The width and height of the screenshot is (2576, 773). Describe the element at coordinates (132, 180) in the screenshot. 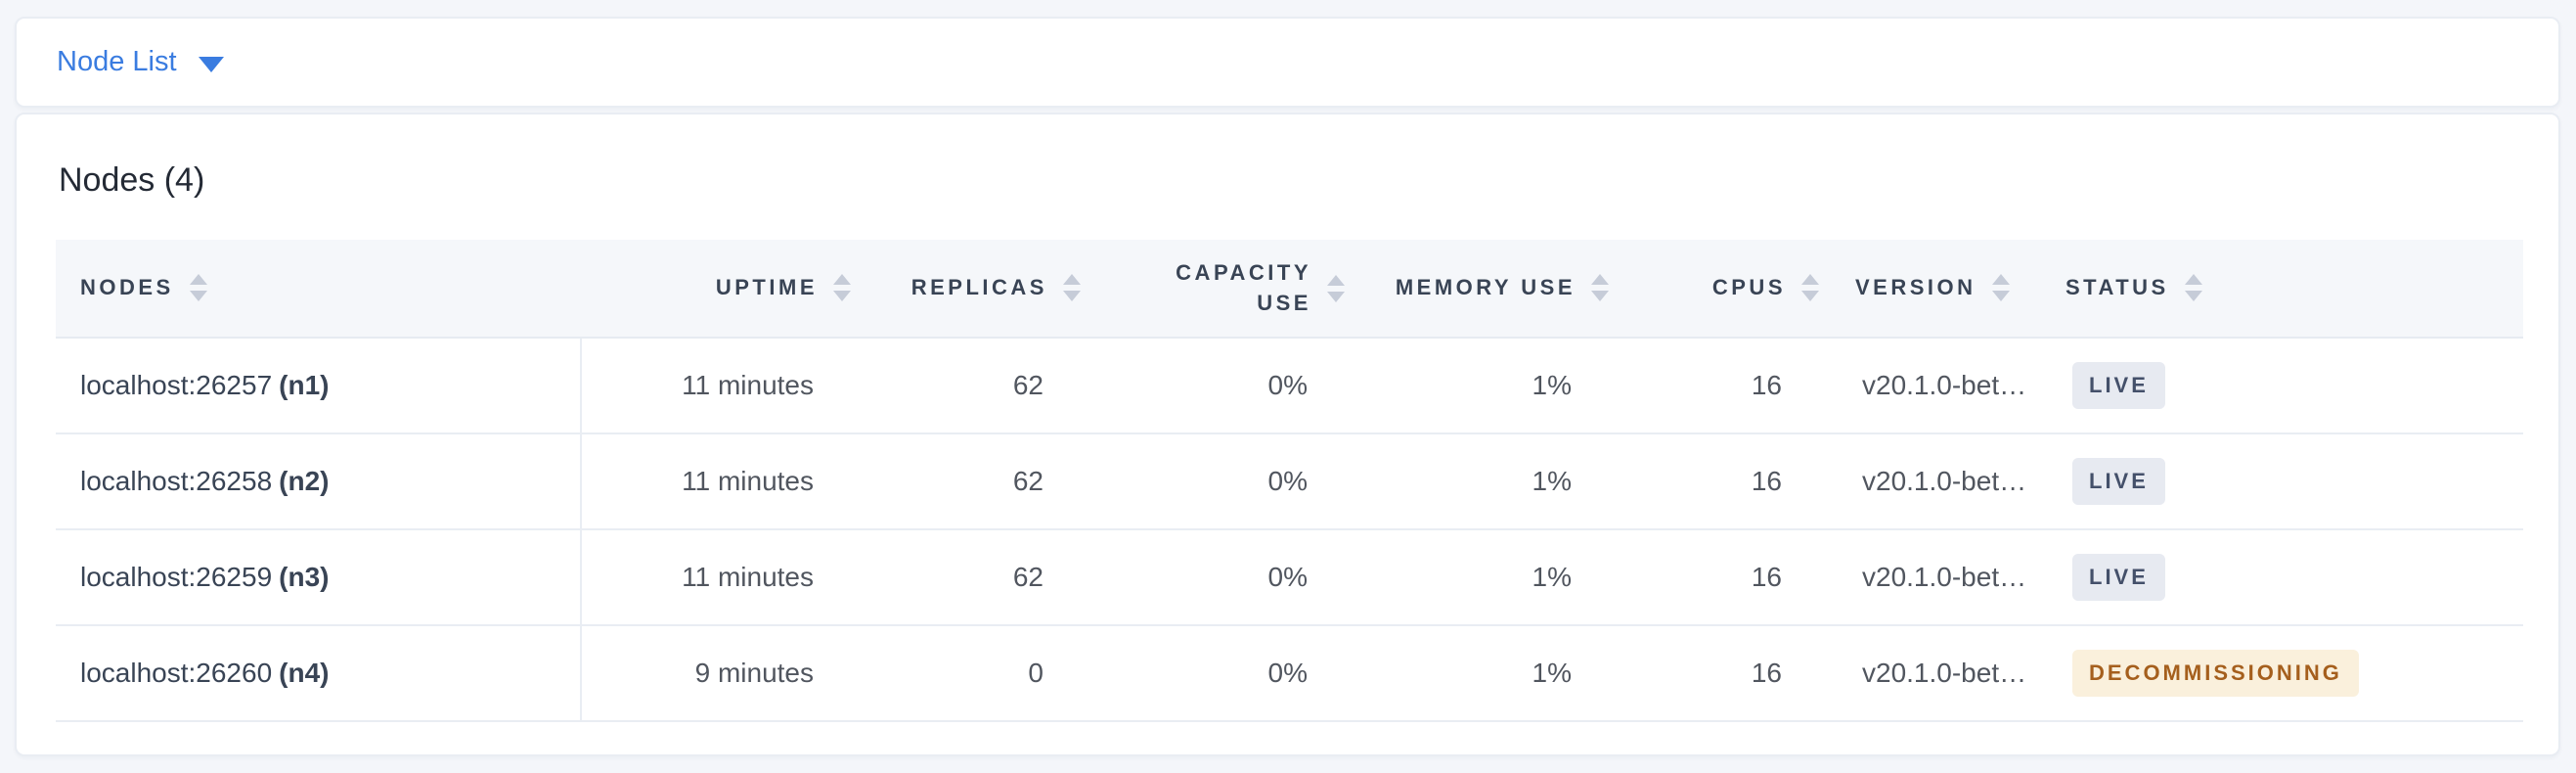

I see `nodes-count-title: Nodes (4)` at that location.